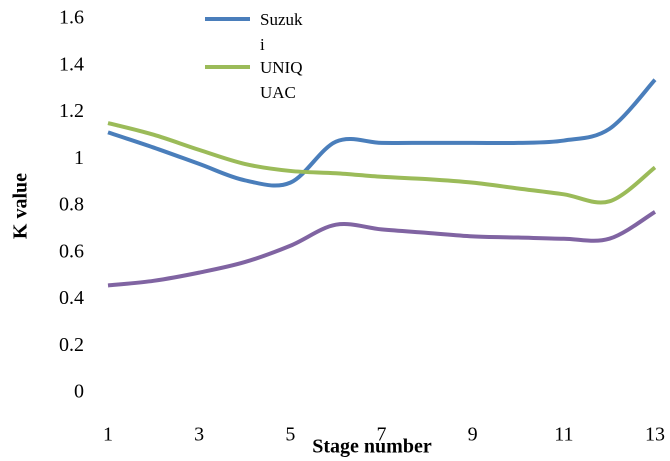  What do you see at coordinates (71, 205) in the screenshot?
I see `y-tick-label: 0.8` at bounding box center [71, 205].